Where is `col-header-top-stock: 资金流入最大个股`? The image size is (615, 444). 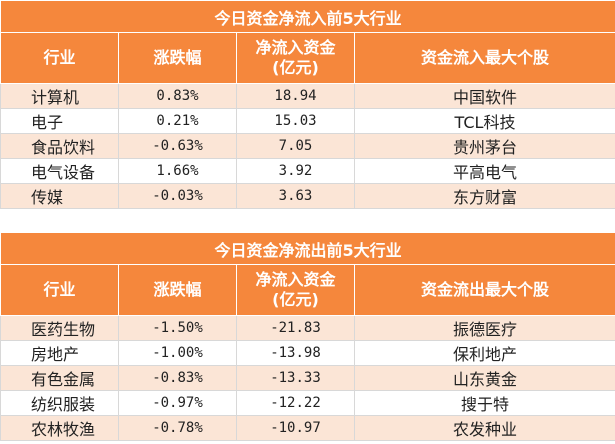 col-header-top-stock: 资金流入最大个股 is located at coordinates (484, 58).